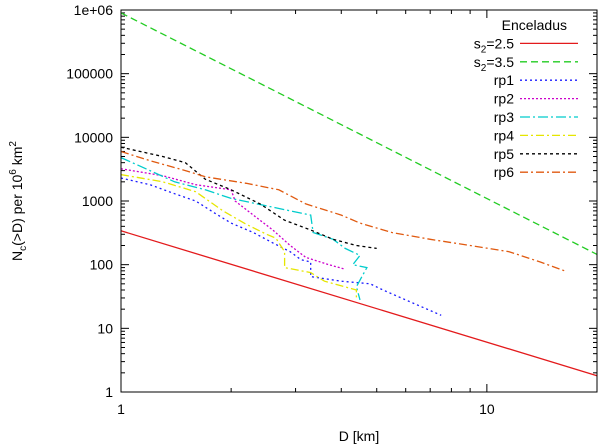  Describe the element at coordinates (504, 172) in the screenshot. I see `legend-label-rp6: rp6` at that location.